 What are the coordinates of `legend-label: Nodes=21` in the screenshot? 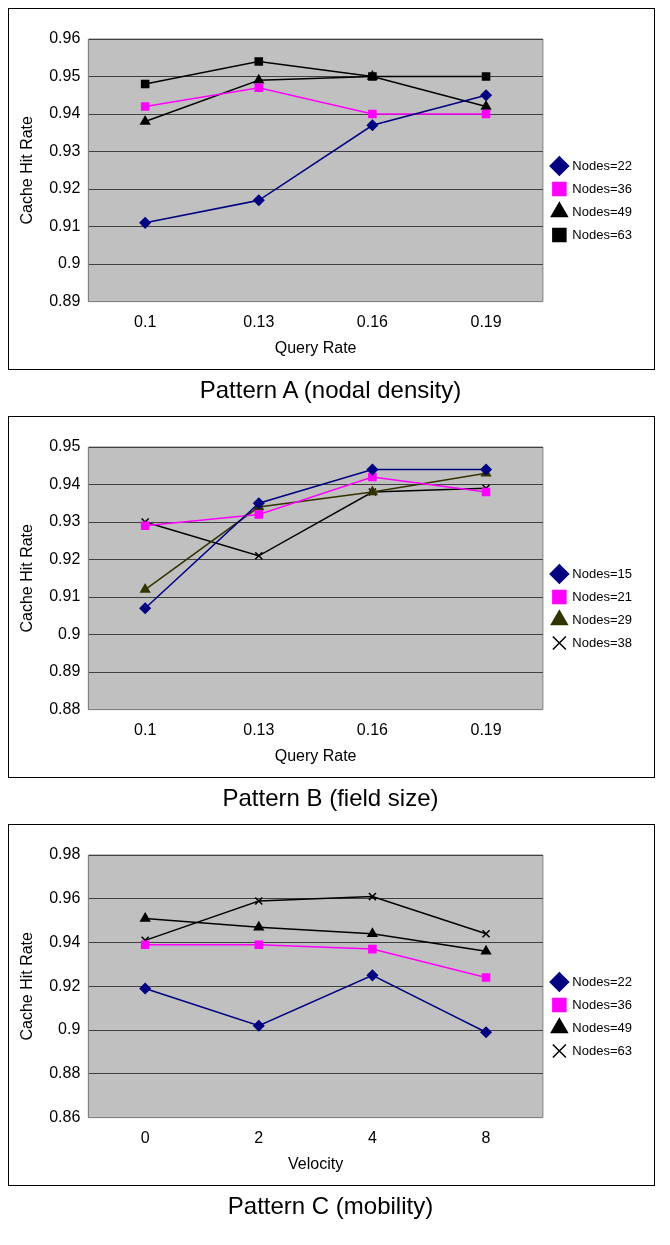 It's located at (602, 596).